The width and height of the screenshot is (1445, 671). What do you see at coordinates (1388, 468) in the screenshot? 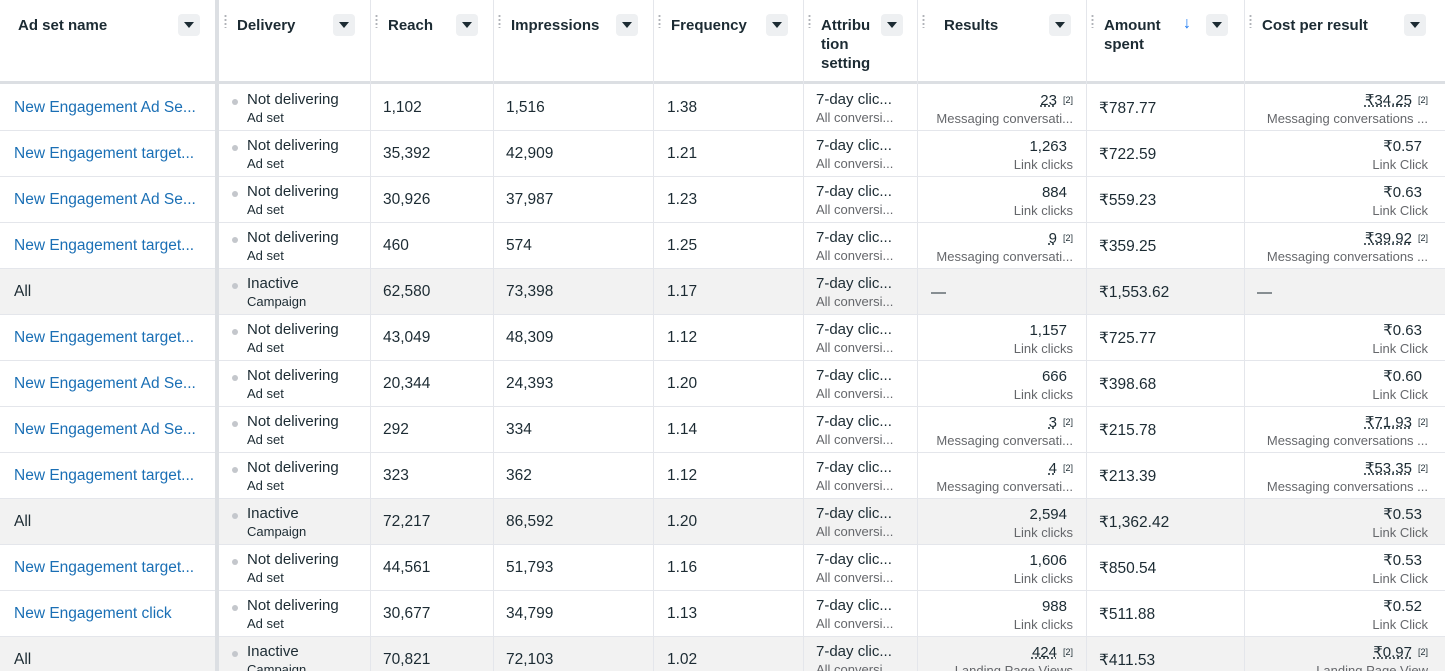
I see `cost-per-result-value: ₹53.35` at bounding box center [1388, 468].